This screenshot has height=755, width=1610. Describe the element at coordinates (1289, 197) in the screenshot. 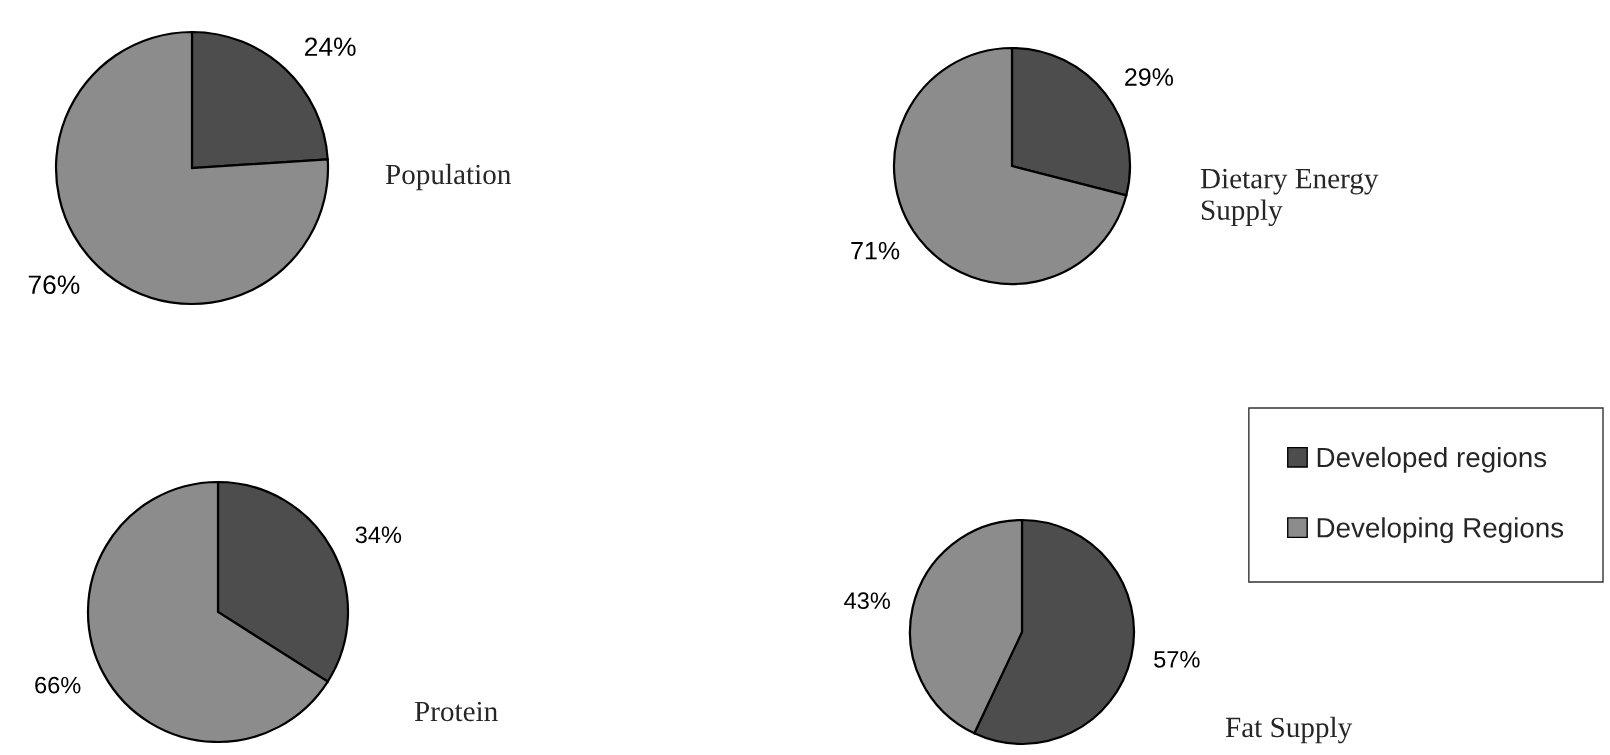

I see `text: Dietary Energy Supply` at that location.